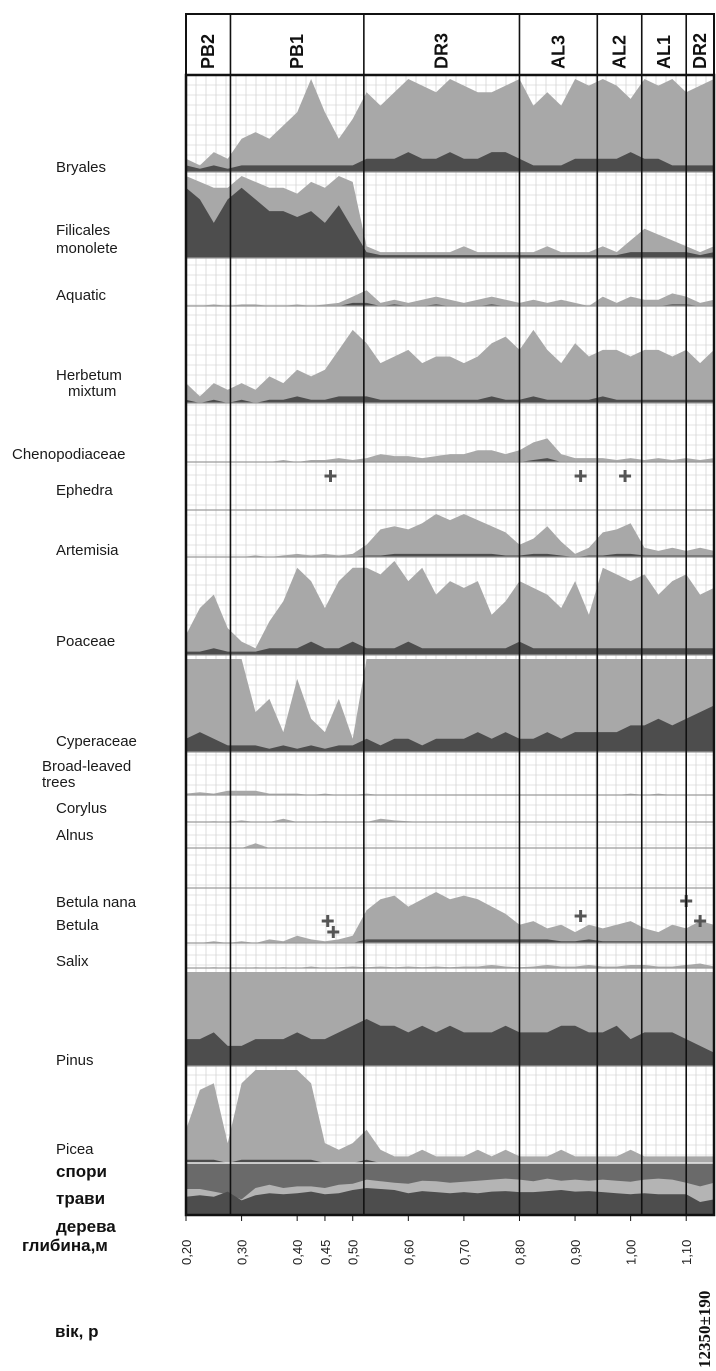  What do you see at coordinates (96, 902) in the screenshot?
I see `taxon-label-betula-nana: Betula nana` at bounding box center [96, 902].